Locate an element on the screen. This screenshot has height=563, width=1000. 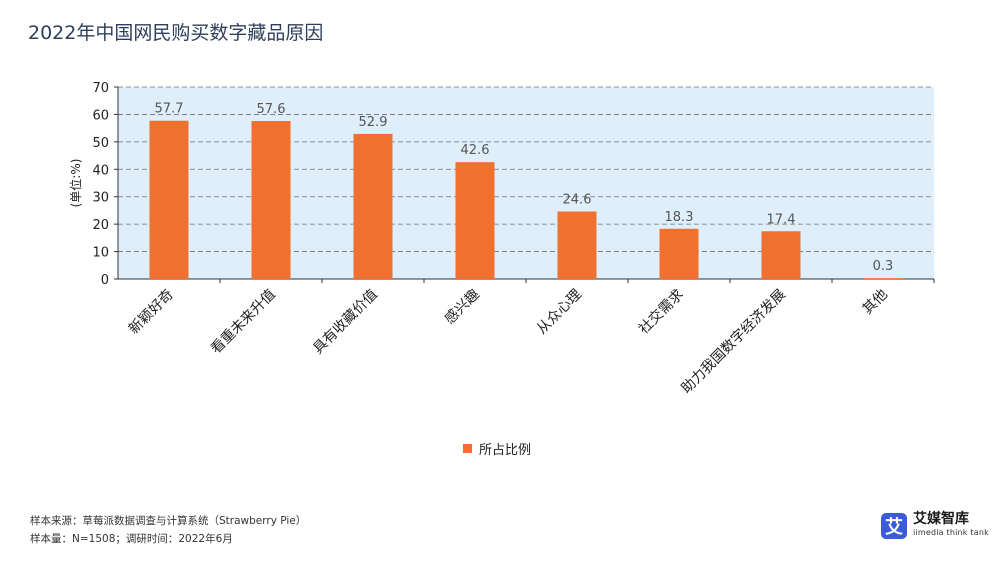
page-title: 2022年中国网民购买数字藏品原因 is located at coordinates (176, 33).